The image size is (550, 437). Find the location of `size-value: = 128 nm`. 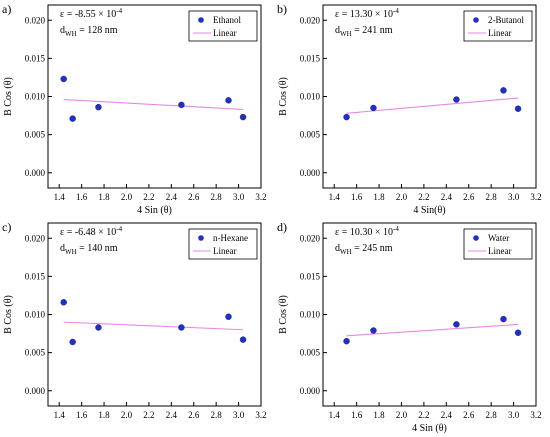

size-value: = 128 nm is located at coordinates (97, 30).